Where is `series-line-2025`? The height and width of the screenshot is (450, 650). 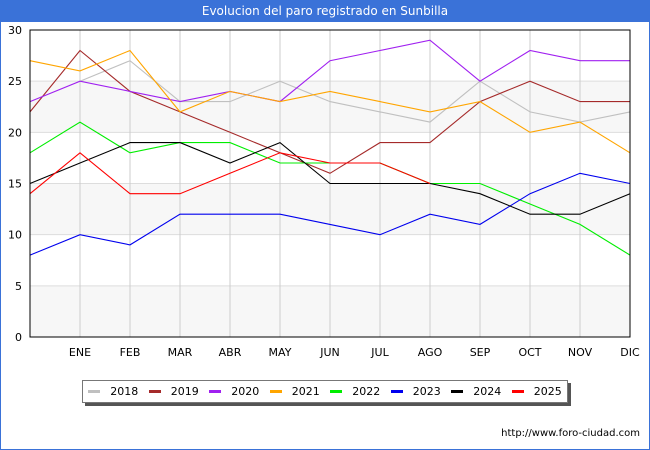
series-line-2025 is located at coordinates (230, 173).